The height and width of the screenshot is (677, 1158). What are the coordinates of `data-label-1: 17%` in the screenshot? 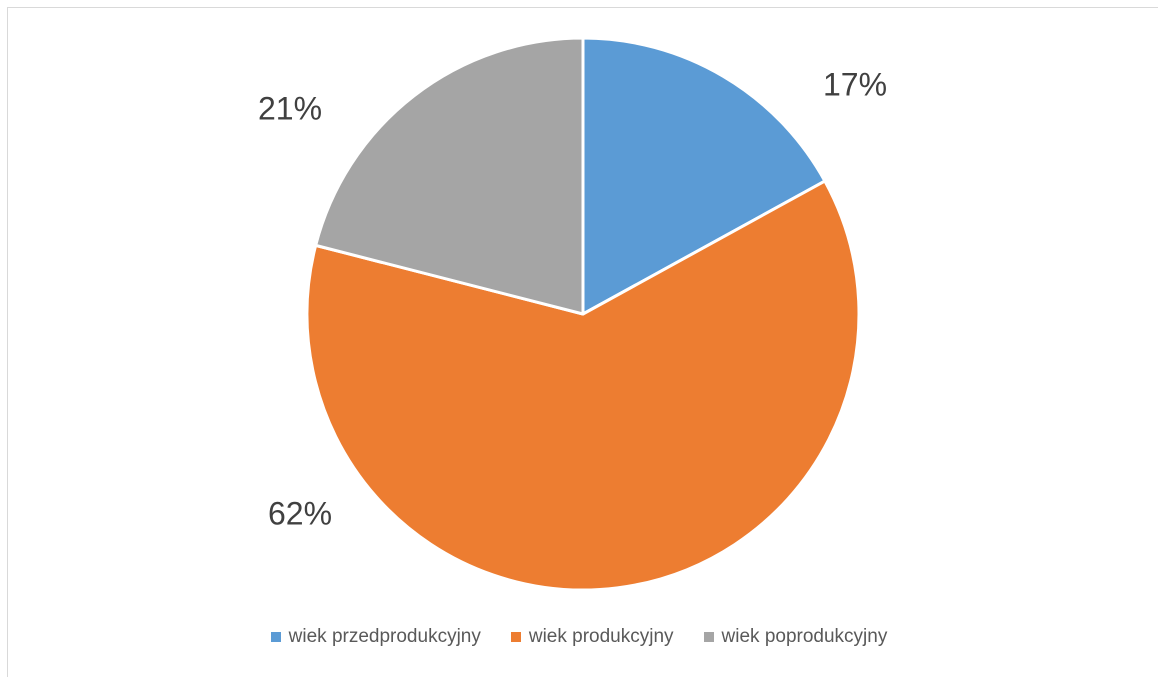 It's located at (855, 84).